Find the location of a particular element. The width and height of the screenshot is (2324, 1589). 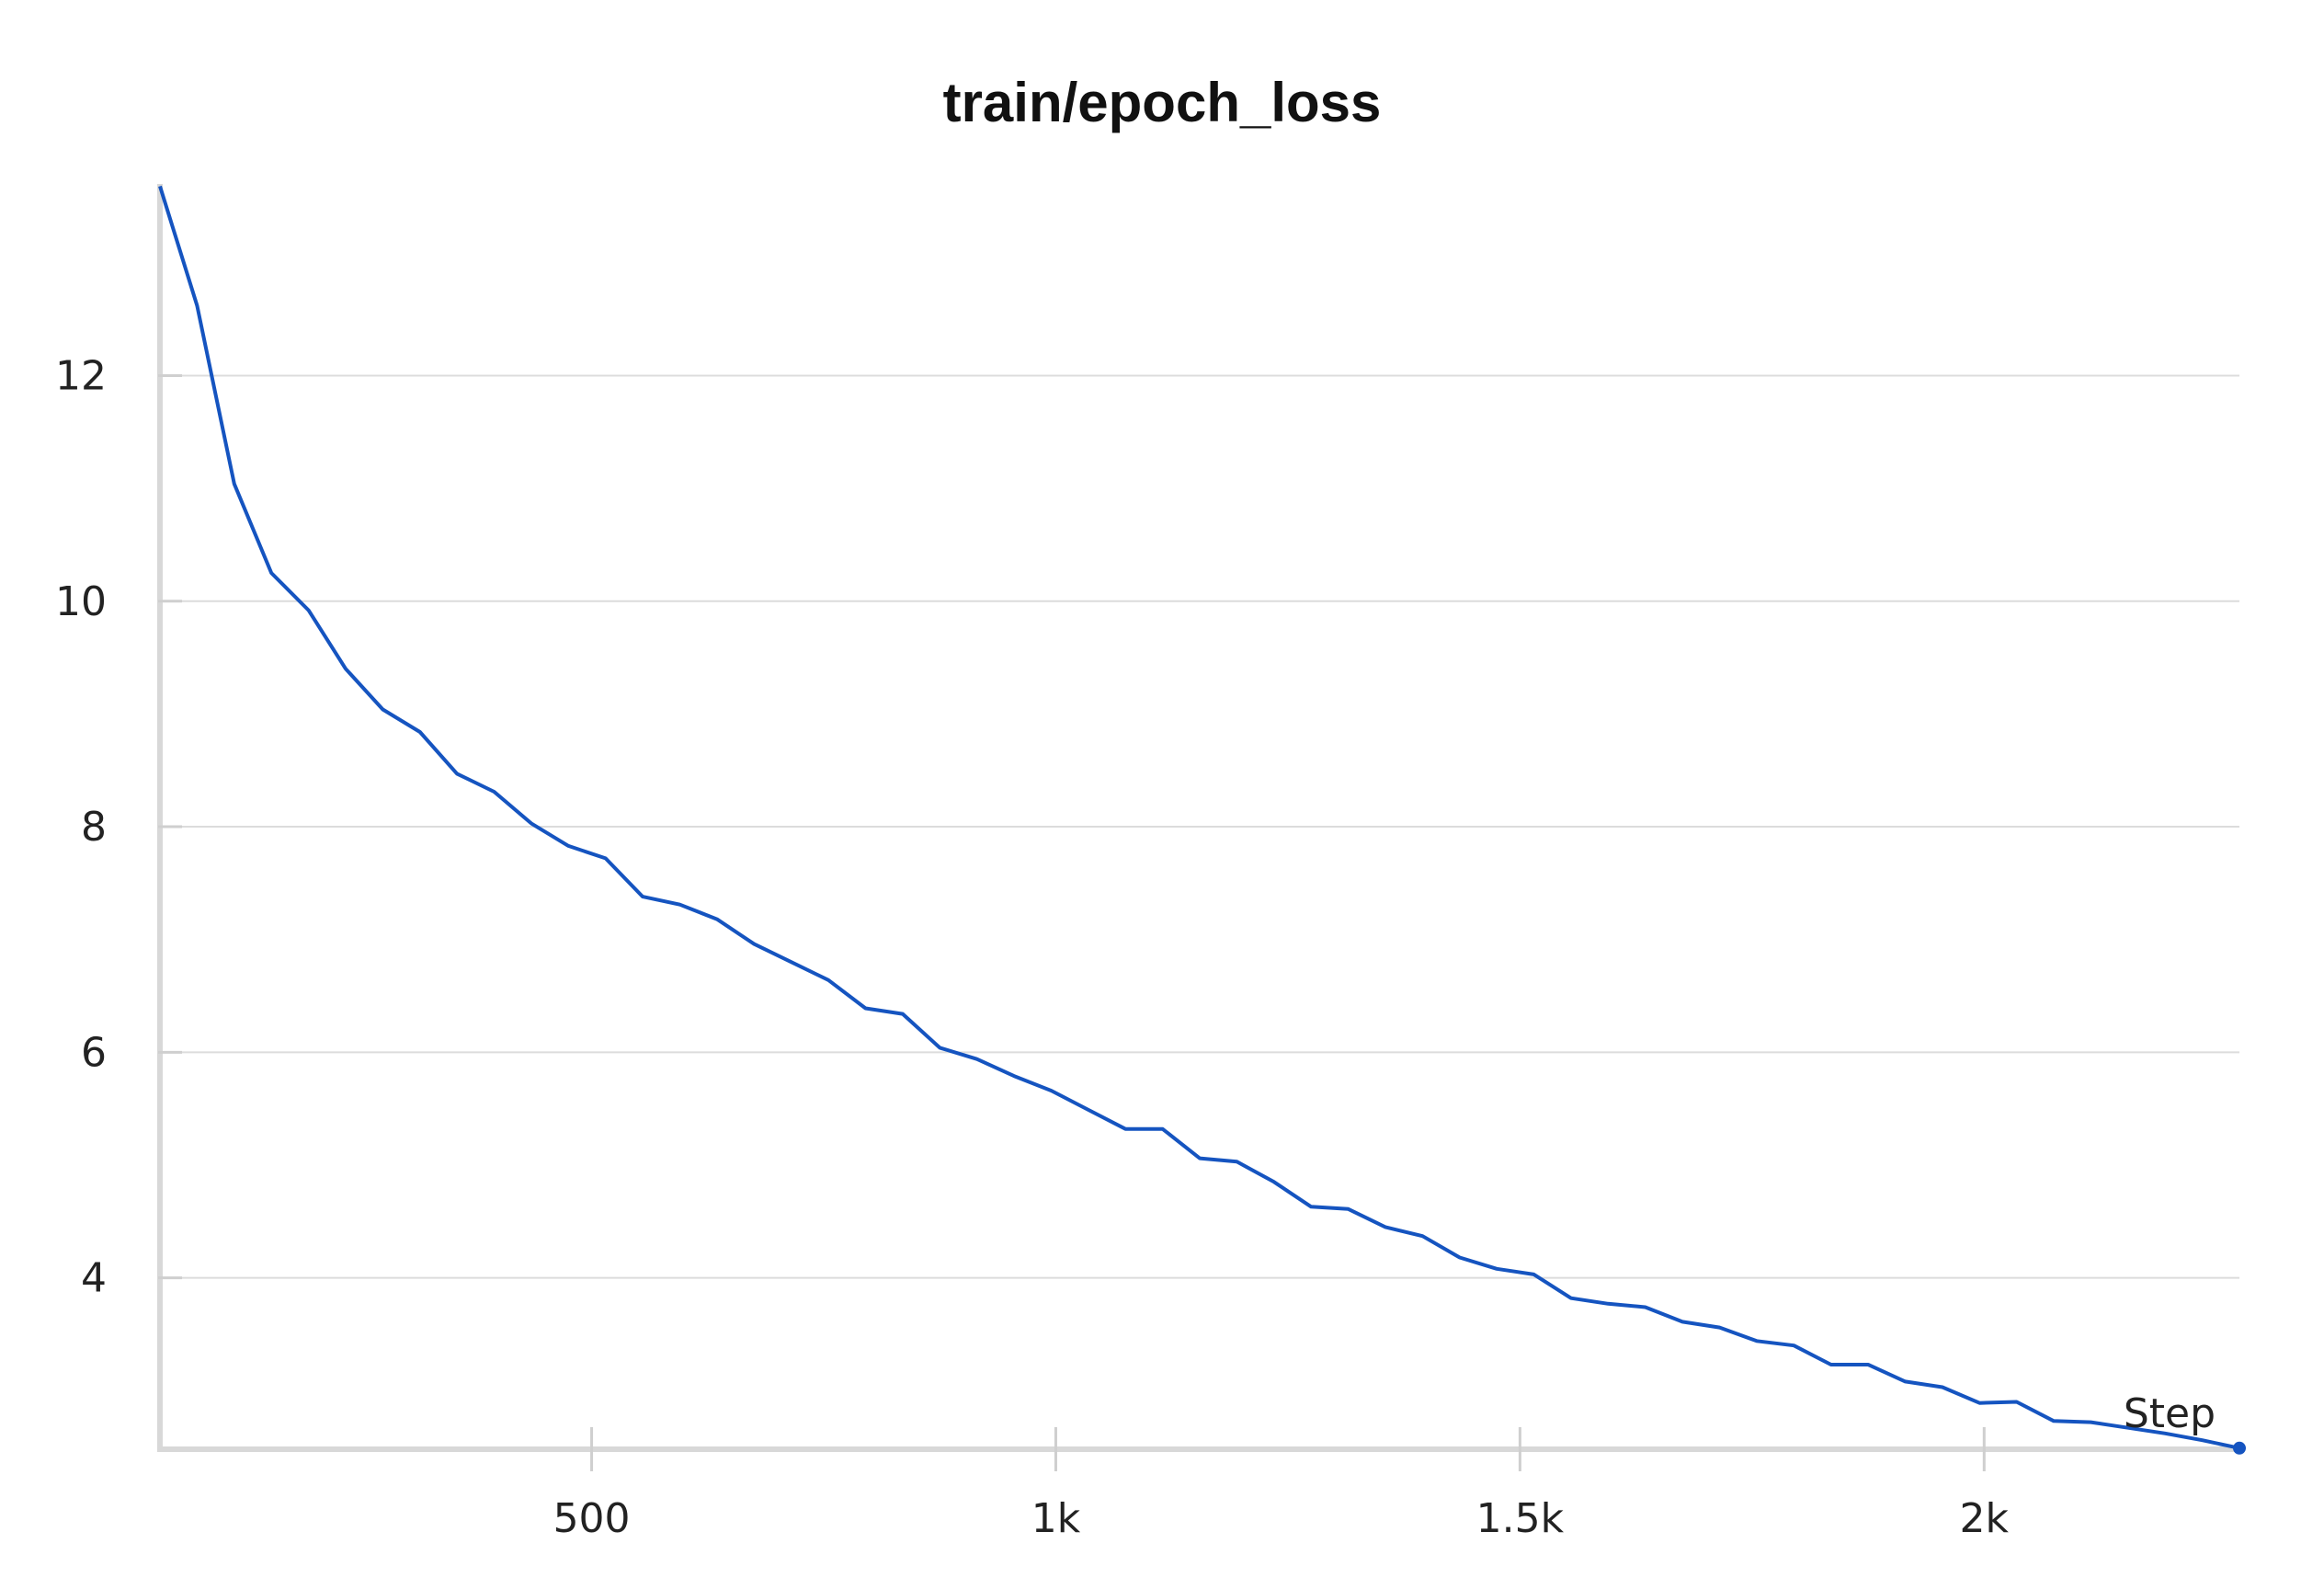

y-tick-label: 4 is located at coordinates (94, 1279).